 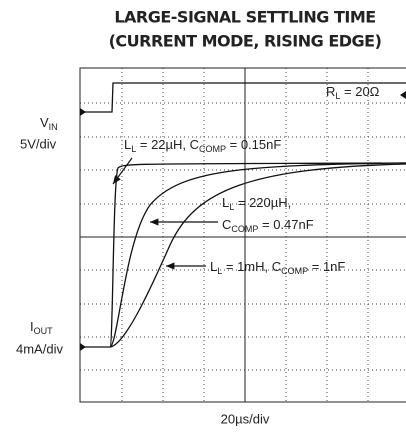 What do you see at coordinates (39, 348) in the screenshot?
I see `iout-scale: 4mA/div` at bounding box center [39, 348].